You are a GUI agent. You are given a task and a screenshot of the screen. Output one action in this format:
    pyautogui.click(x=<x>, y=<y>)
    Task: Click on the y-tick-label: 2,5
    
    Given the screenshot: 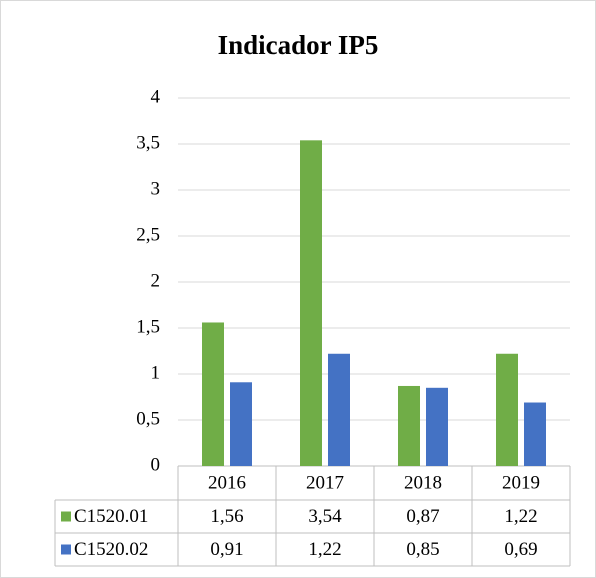 What is the action you would take?
    pyautogui.click(x=148, y=234)
    